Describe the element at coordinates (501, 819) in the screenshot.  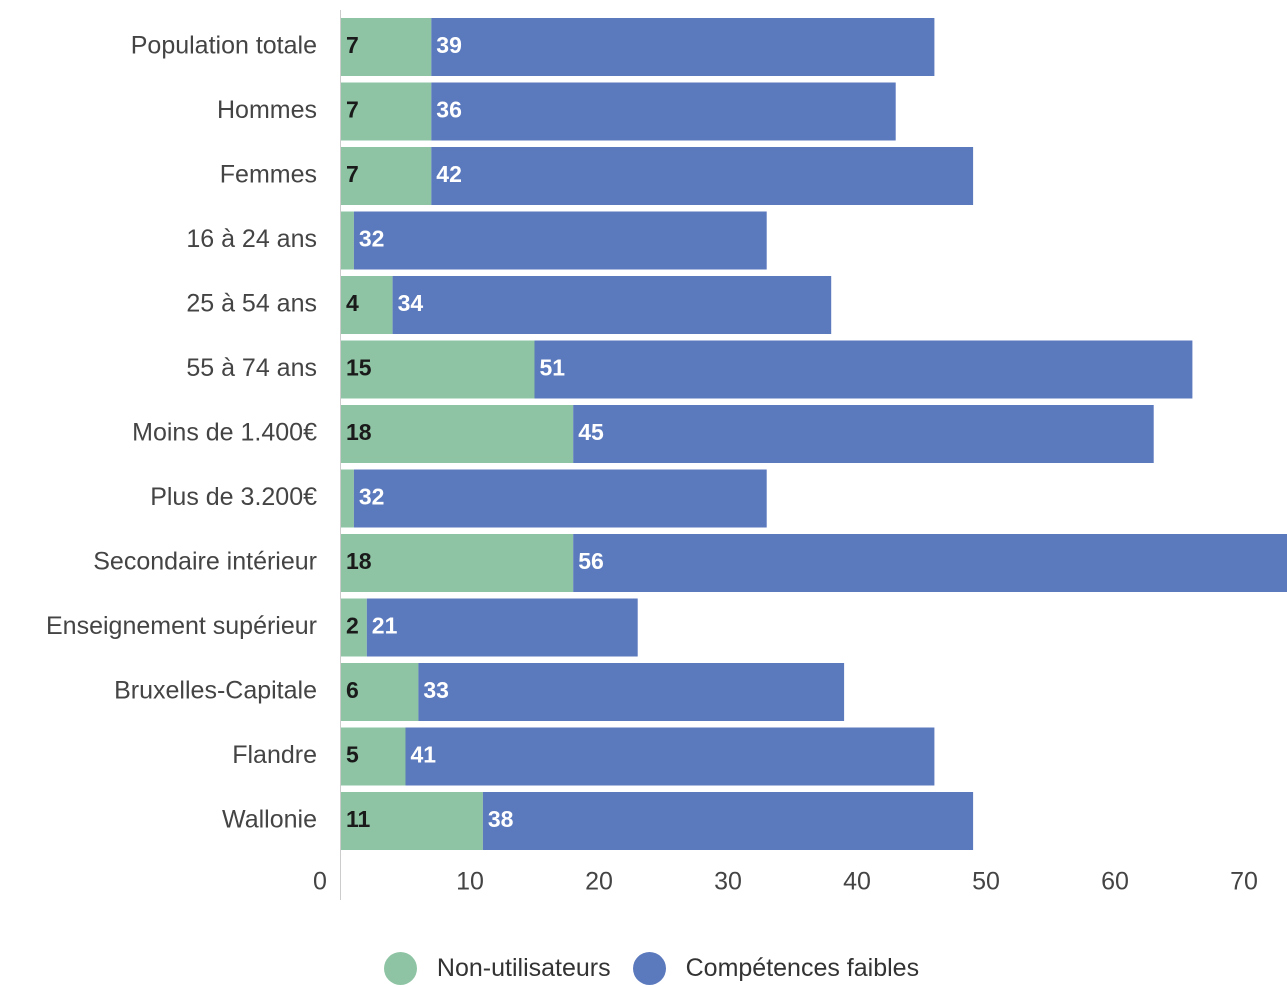
I see `data-label-competences-faibles-wallonie: 38` at that location.